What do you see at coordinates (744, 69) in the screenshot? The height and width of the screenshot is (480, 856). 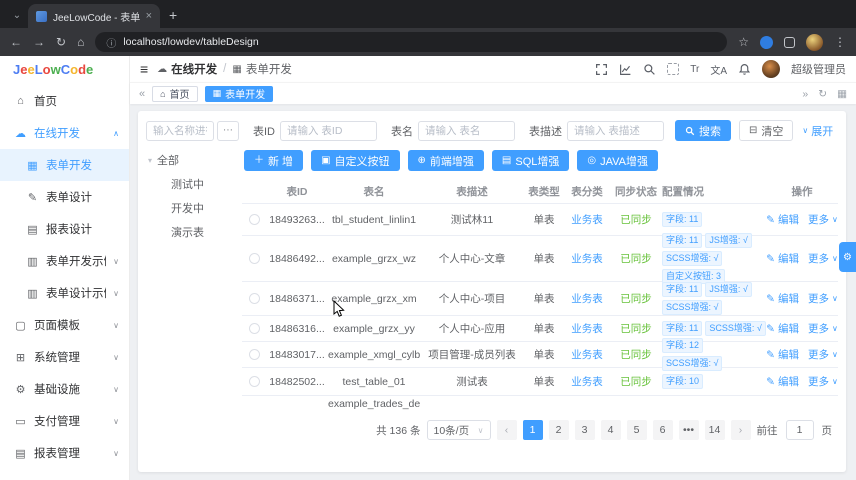 I see `notification-bell-icon` at bounding box center [744, 69].